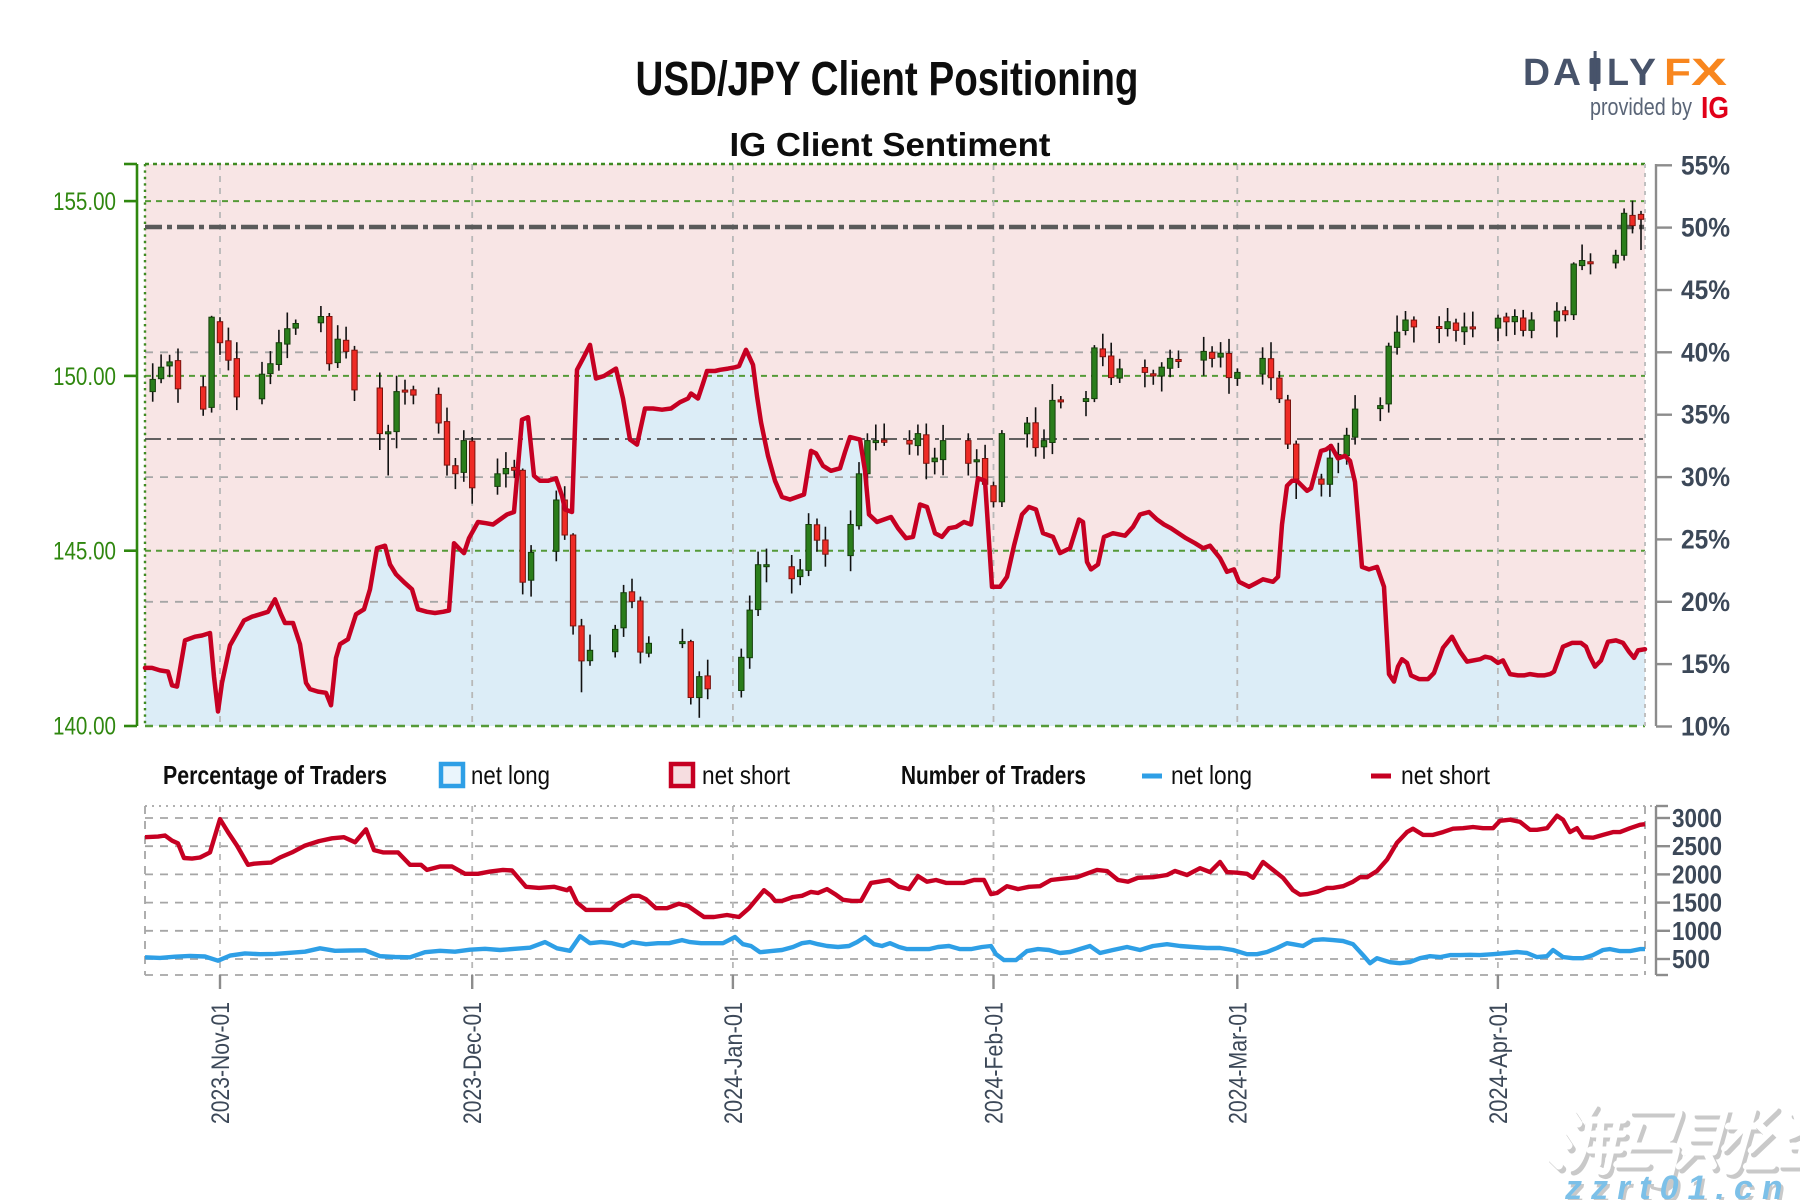  Describe the element at coordinates (1677, 73) in the screenshot. I see `svg-text: F` at that location.